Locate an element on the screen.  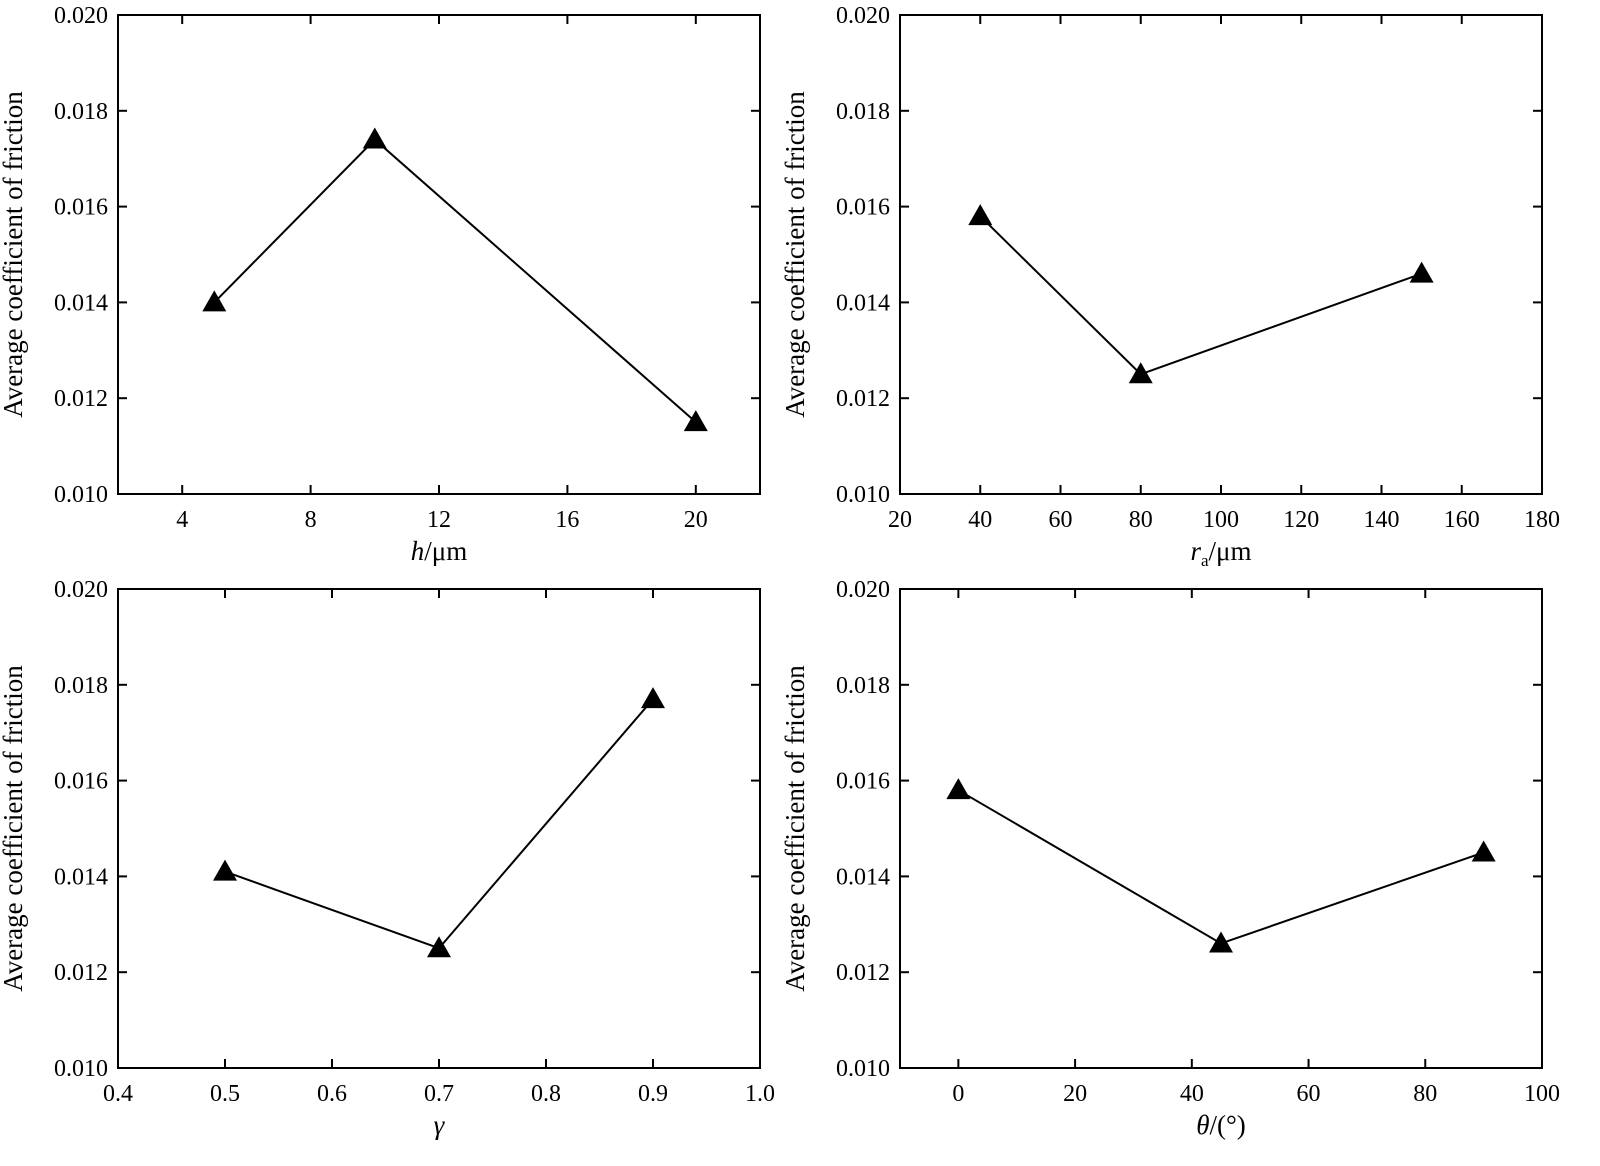
x-tick-label: 4 is located at coordinates (182, 520).